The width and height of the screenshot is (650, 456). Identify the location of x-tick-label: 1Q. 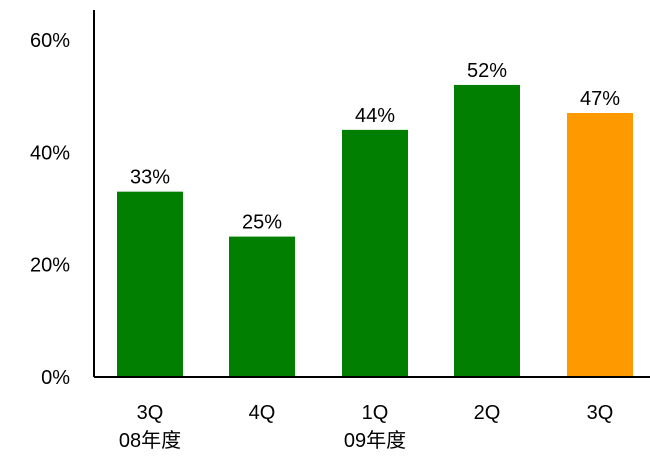
(375, 413).